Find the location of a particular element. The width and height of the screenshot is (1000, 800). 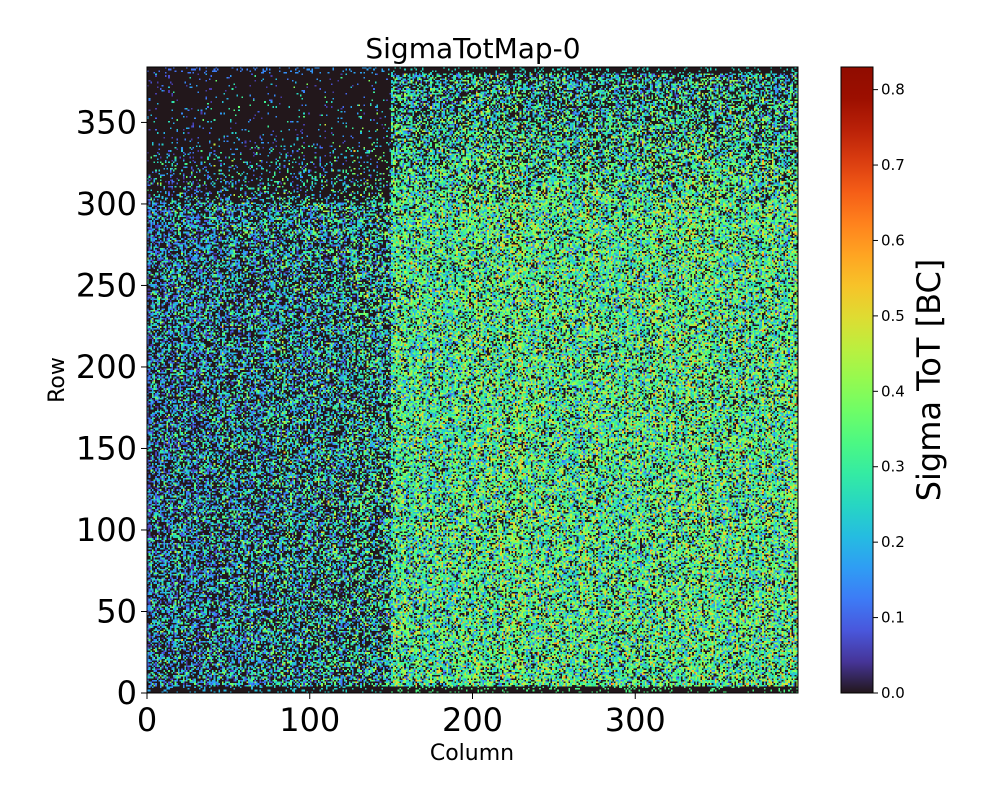

colorbar-gradient is located at coordinates (857, 380).